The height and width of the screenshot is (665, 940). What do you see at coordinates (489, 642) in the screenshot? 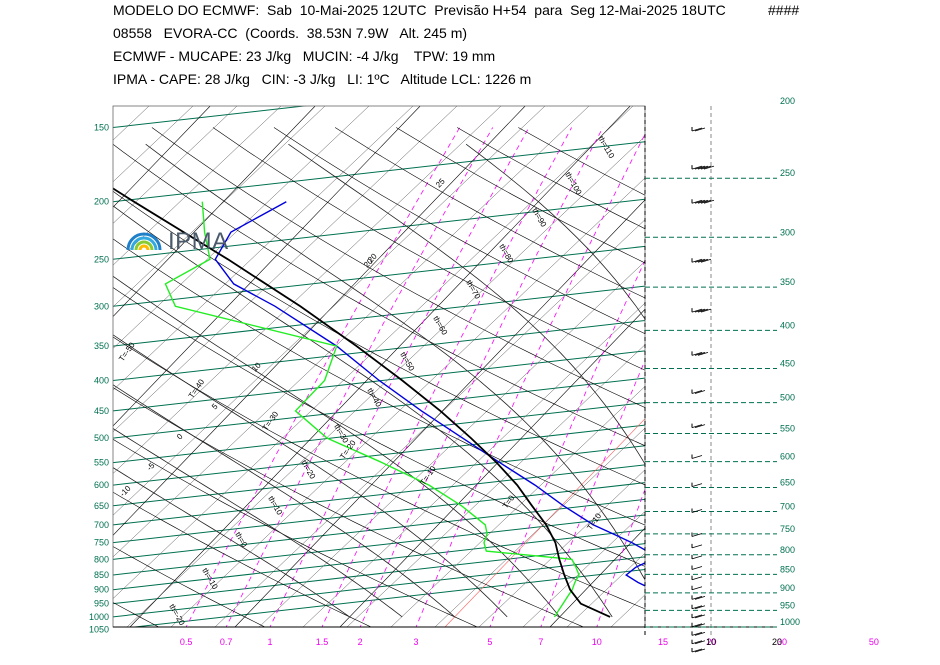
I see `mixing-ratio-tick-label: 5` at bounding box center [489, 642].